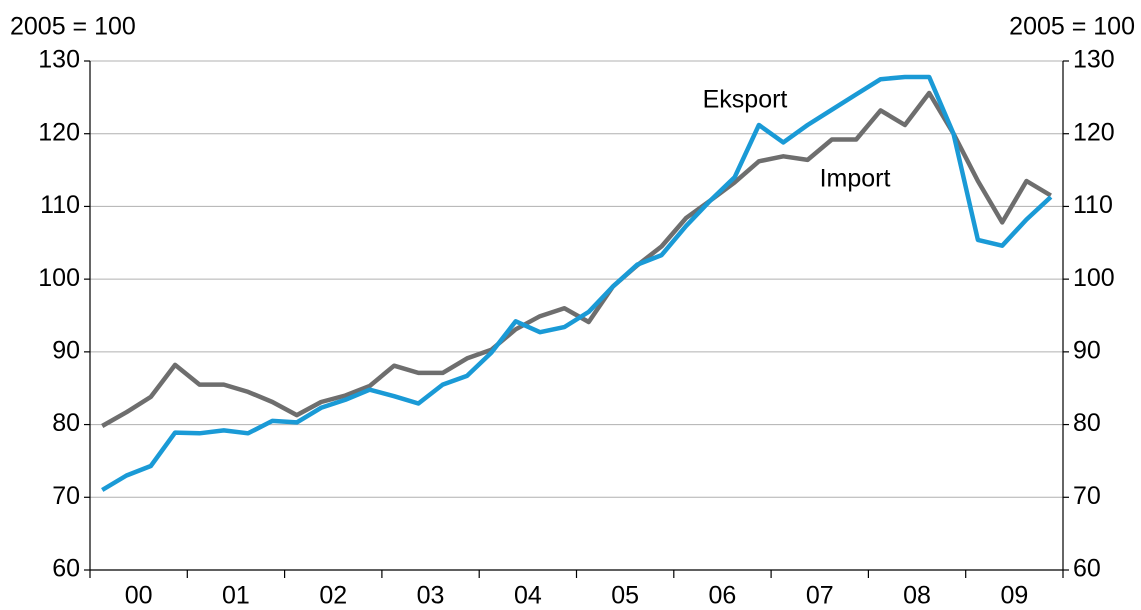 This screenshot has height=610, width=1141. I want to click on y2-tick-label: 100, so click(1094, 278).